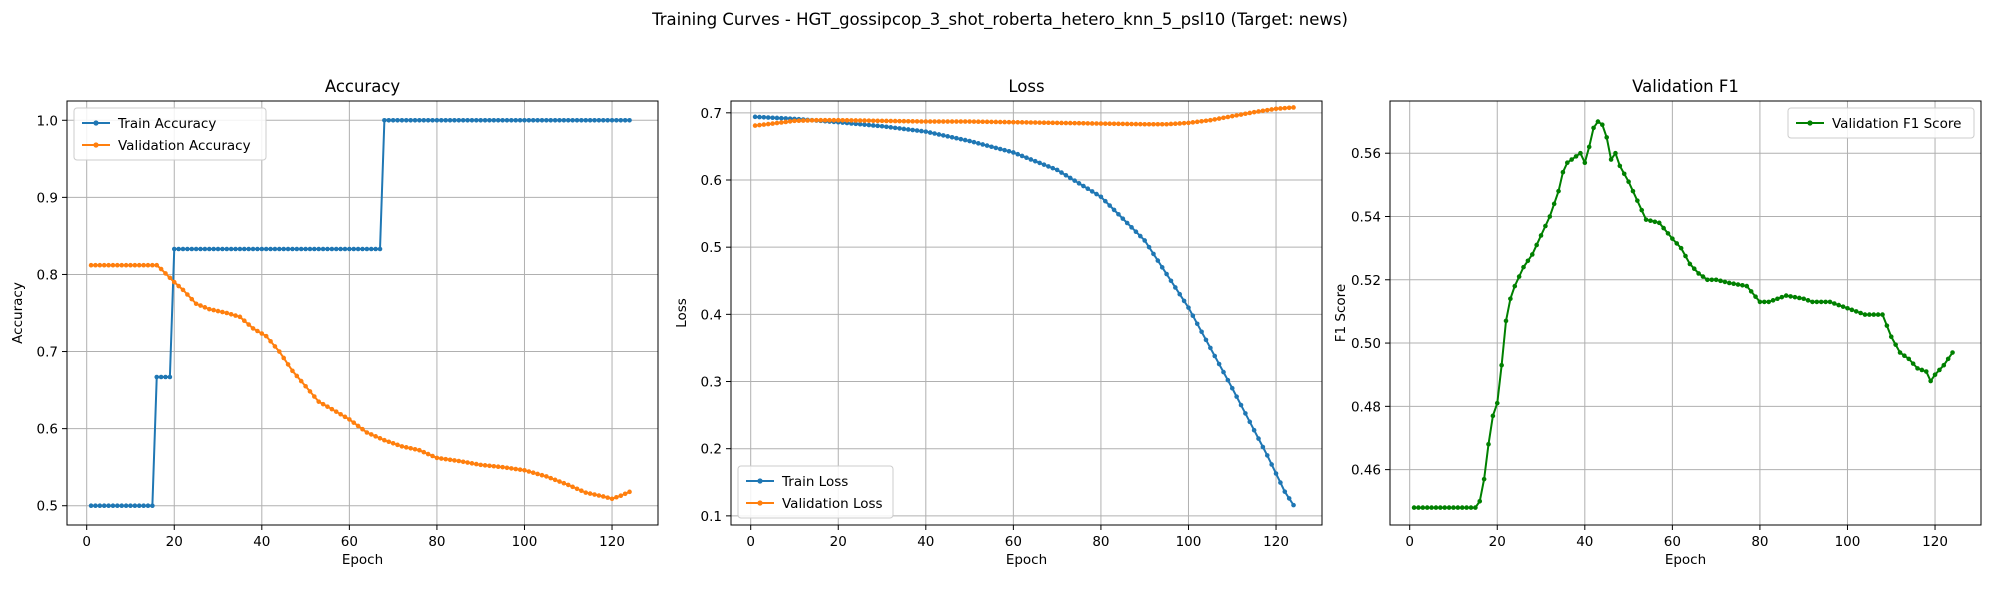  What do you see at coordinates (1026, 86) in the screenshot?
I see `loss-title: Loss` at bounding box center [1026, 86].